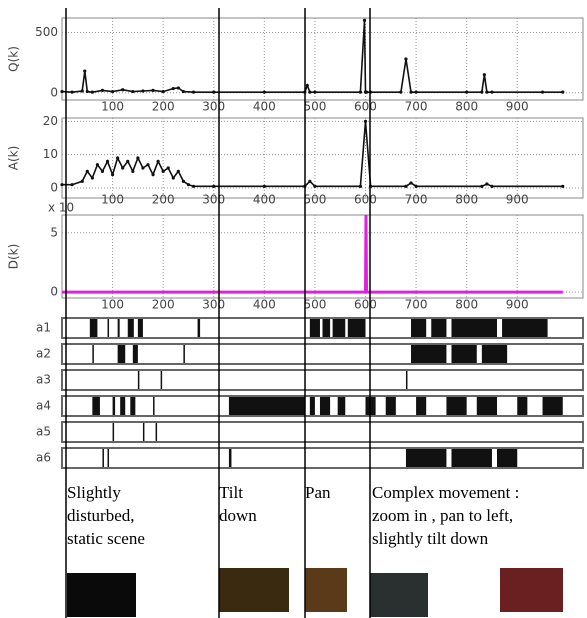 This screenshot has width=587, height=618. Describe the element at coordinates (43, 354) in the screenshot. I see `row-label: a2` at that location.